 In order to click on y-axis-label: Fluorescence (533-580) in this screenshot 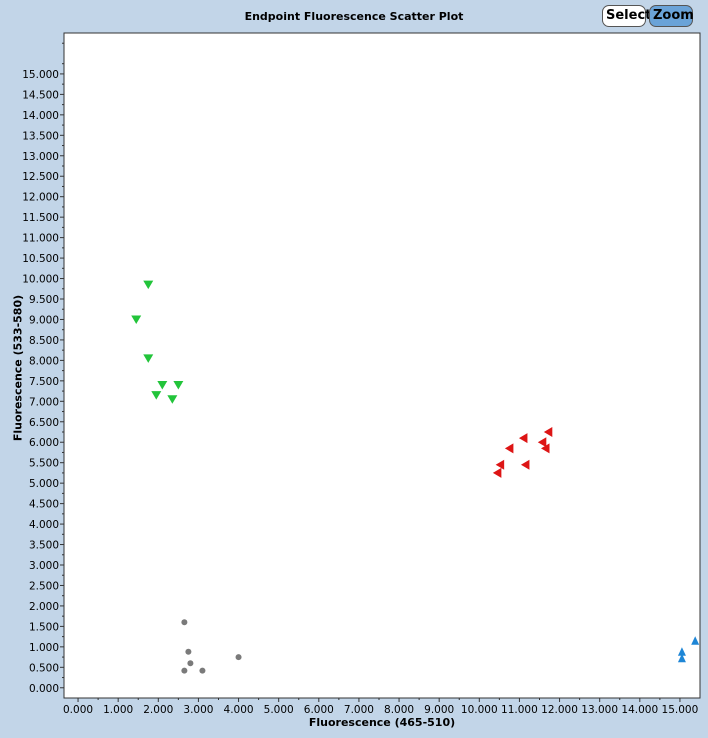, I will do `click(18, 368)`.